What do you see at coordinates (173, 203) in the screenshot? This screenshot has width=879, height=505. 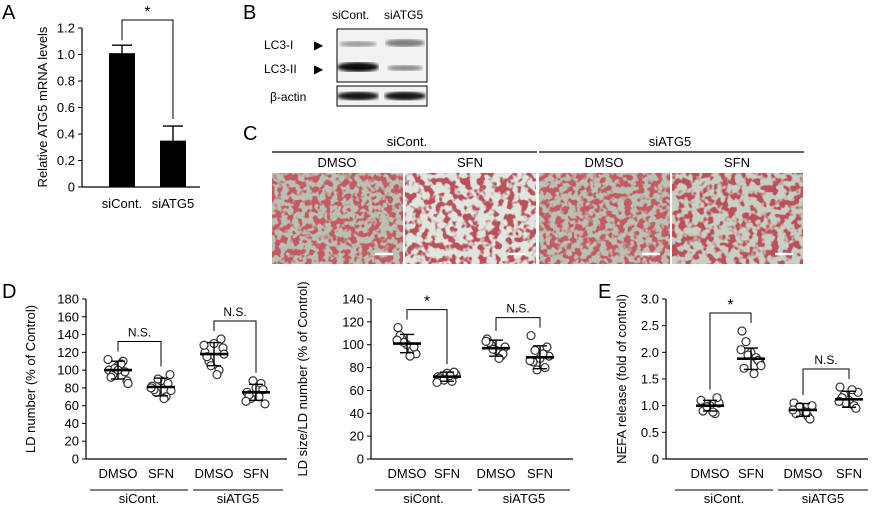 I see `x-category-label: siATG5` at bounding box center [173, 203].